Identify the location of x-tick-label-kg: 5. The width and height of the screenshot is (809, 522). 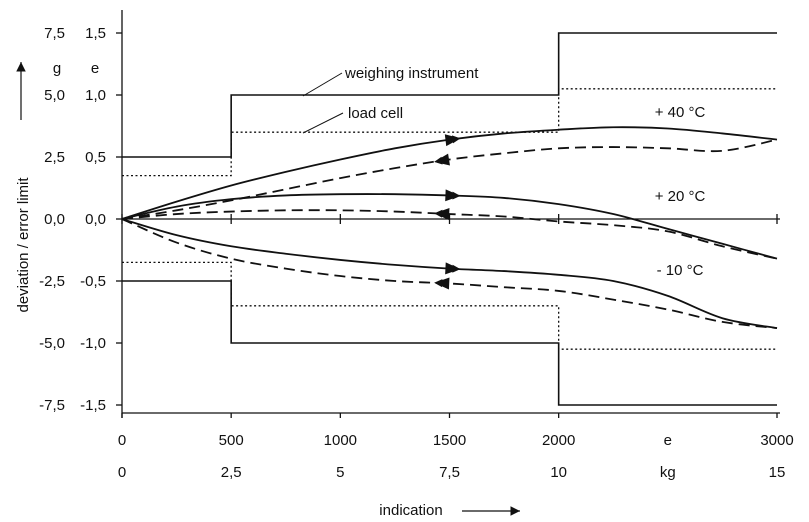
(340, 472).